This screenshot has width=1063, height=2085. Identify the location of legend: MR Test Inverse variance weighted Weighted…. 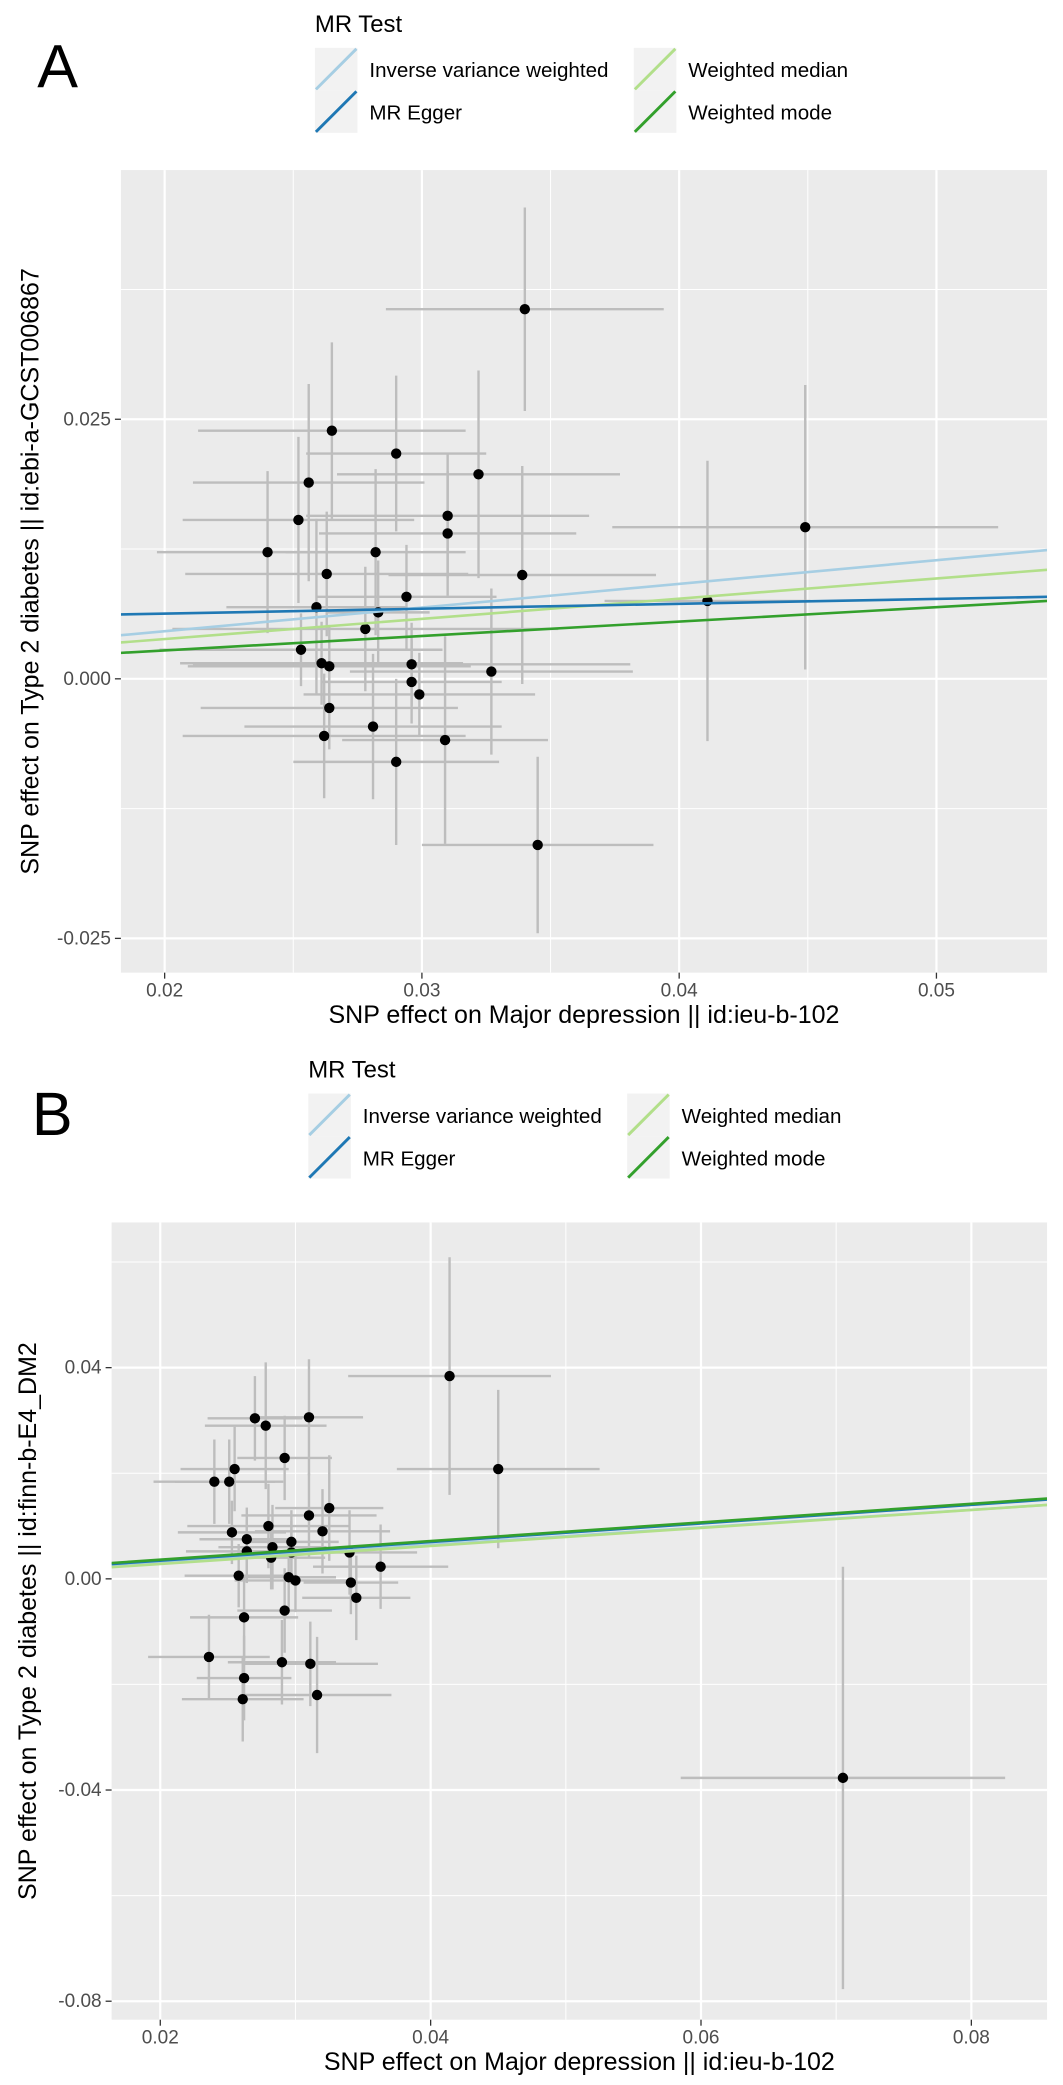
(581, 72).